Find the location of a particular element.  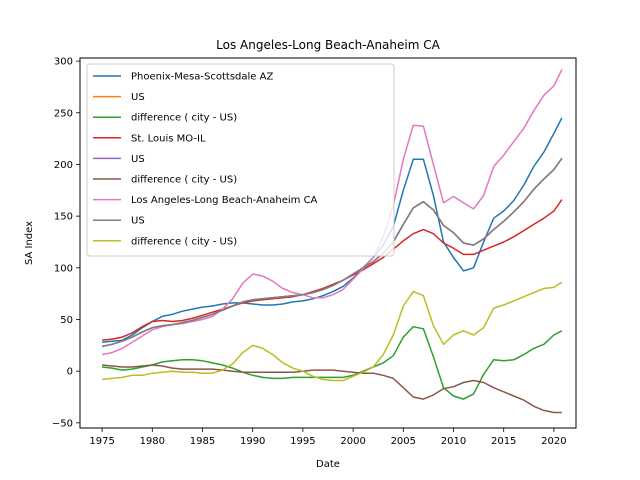

x-axis-label: Date is located at coordinates (328, 464).